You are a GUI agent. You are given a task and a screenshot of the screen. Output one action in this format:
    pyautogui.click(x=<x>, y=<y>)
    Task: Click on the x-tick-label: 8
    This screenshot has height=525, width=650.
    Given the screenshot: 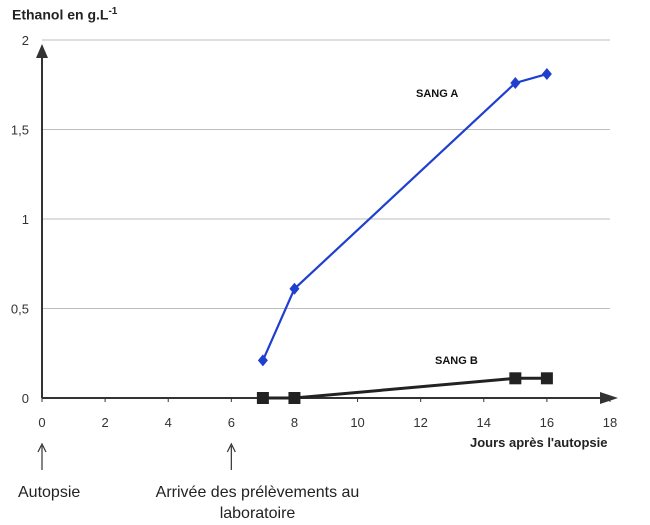 What is the action you would take?
    pyautogui.click(x=294, y=422)
    